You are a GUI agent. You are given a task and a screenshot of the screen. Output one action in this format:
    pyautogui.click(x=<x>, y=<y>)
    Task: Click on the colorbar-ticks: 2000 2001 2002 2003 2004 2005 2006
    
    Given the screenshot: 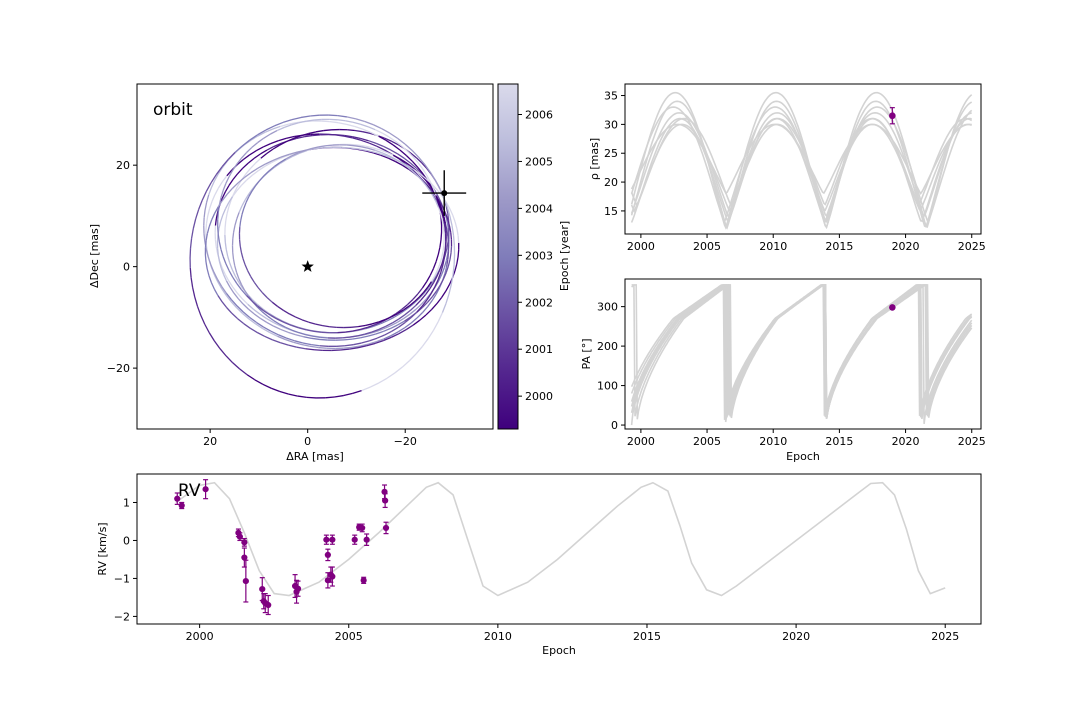 What is the action you would take?
    pyautogui.click(x=535, y=256)
    